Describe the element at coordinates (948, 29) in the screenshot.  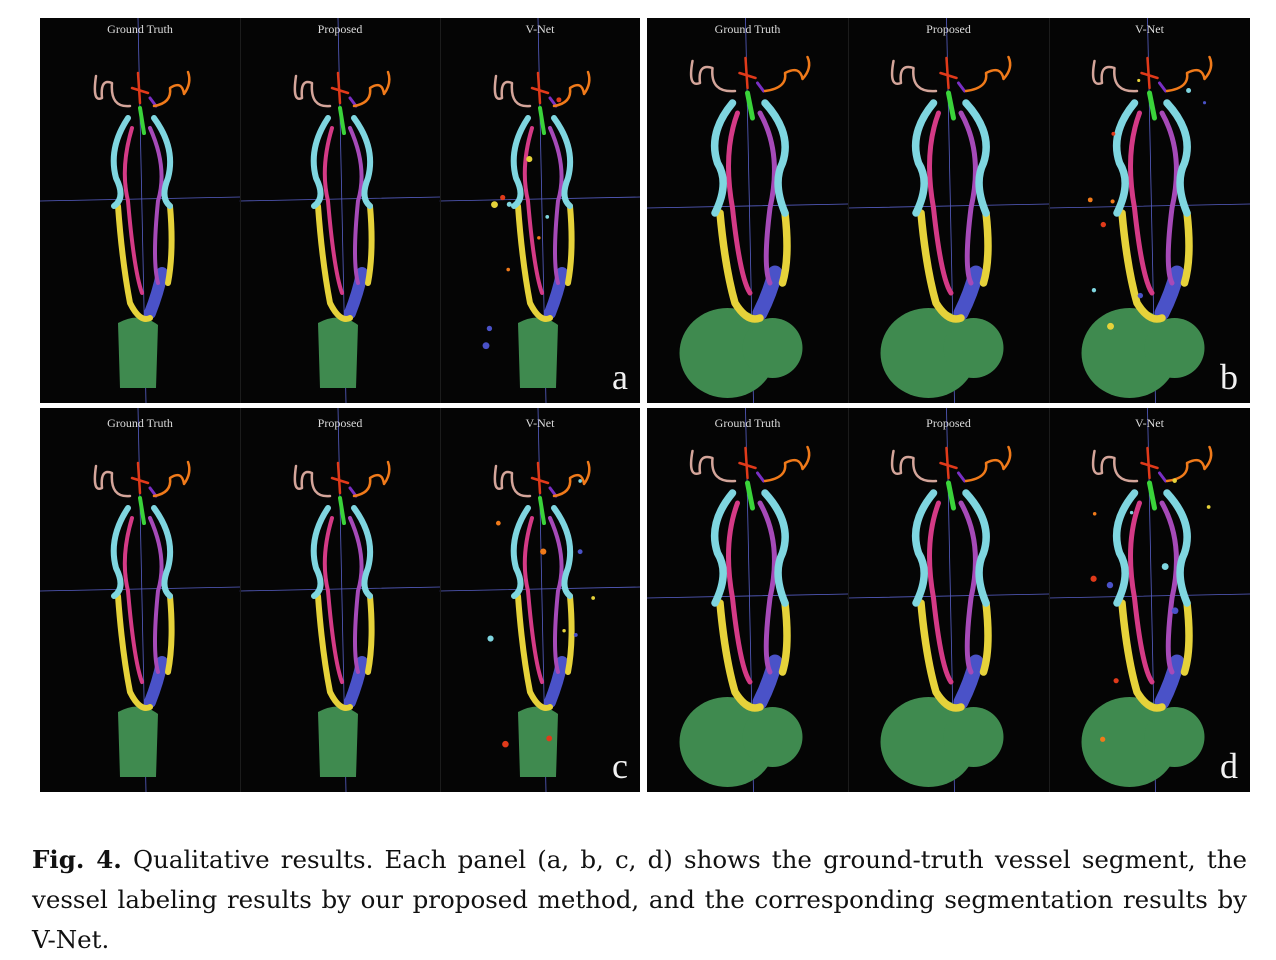
I see `view-title: Proposed` at that location.